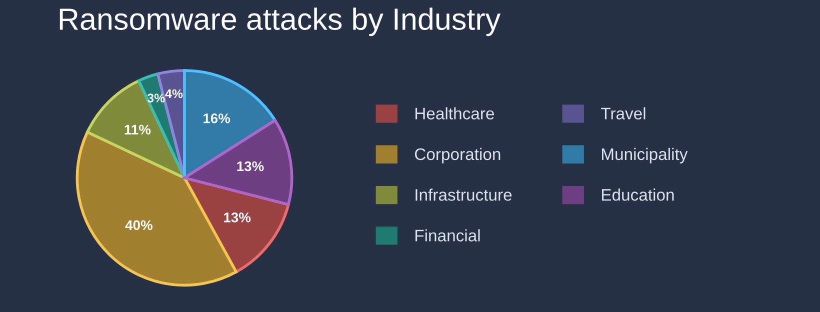 Image resolution: width=820 pixels, height=312 pixels. What do you see at coordinates (623, 113) in the screenshot?
I see `legend-label: Travel` at bounding box center [623, 113].